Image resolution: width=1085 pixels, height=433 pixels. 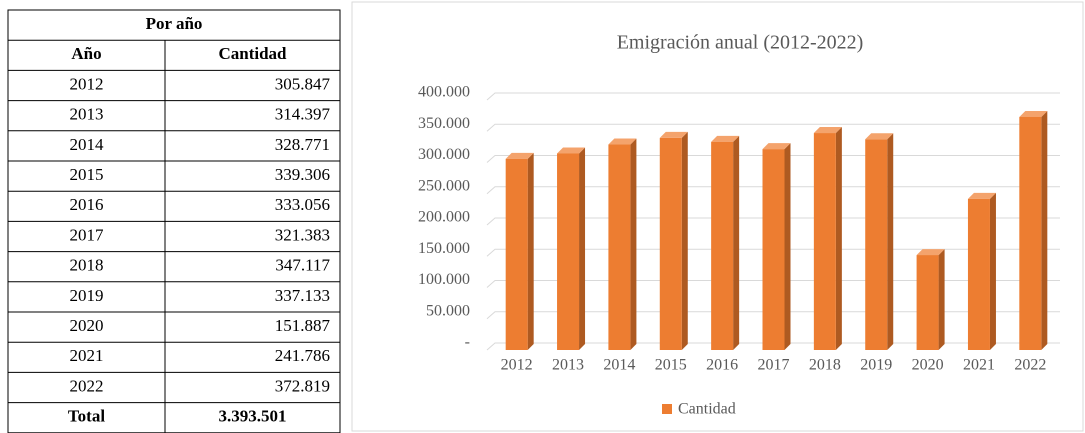 What do you see at coordinates (774, 365) in the screenshot?
I see `x-tick-label: 2017` at bounding box center [774, 365].